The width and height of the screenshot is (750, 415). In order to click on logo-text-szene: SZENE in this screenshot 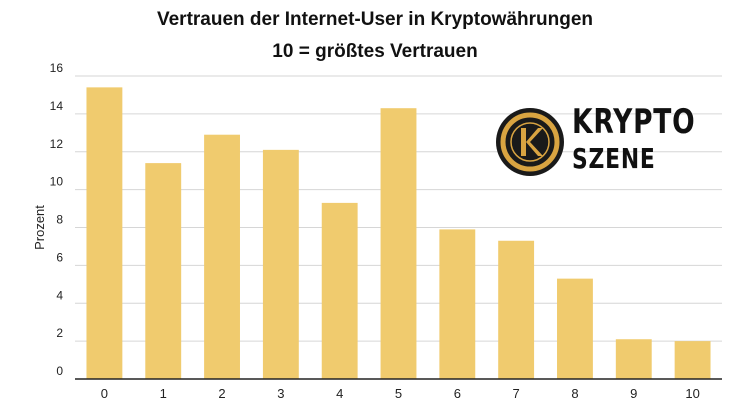, I will do `click(614, 158)`.